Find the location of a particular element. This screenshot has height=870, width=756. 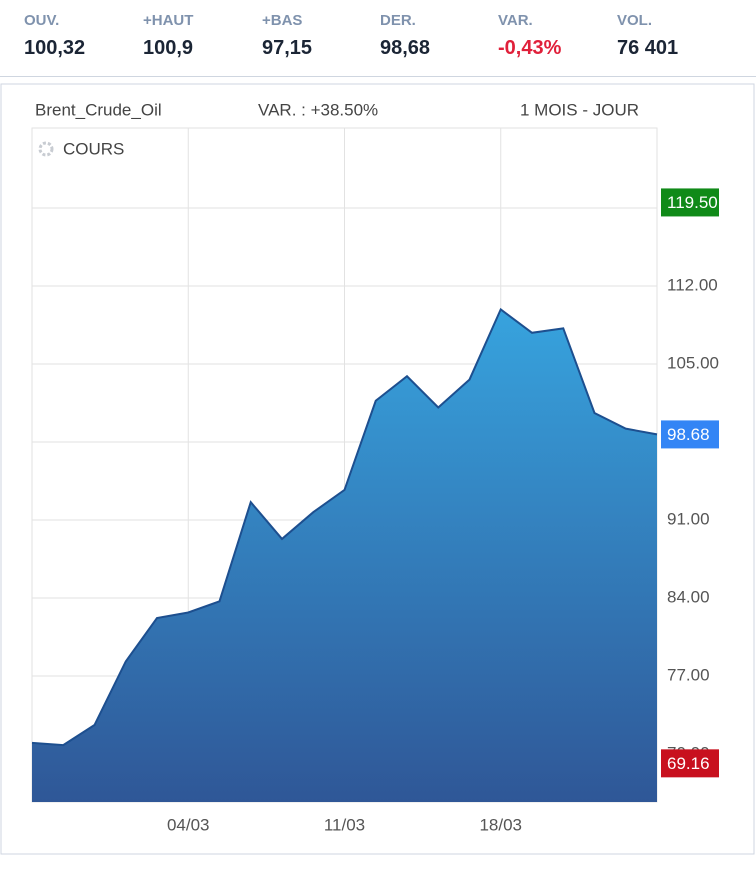

chart-subtitle: VAR. : +38.50% is located at coordinates (318, 109).